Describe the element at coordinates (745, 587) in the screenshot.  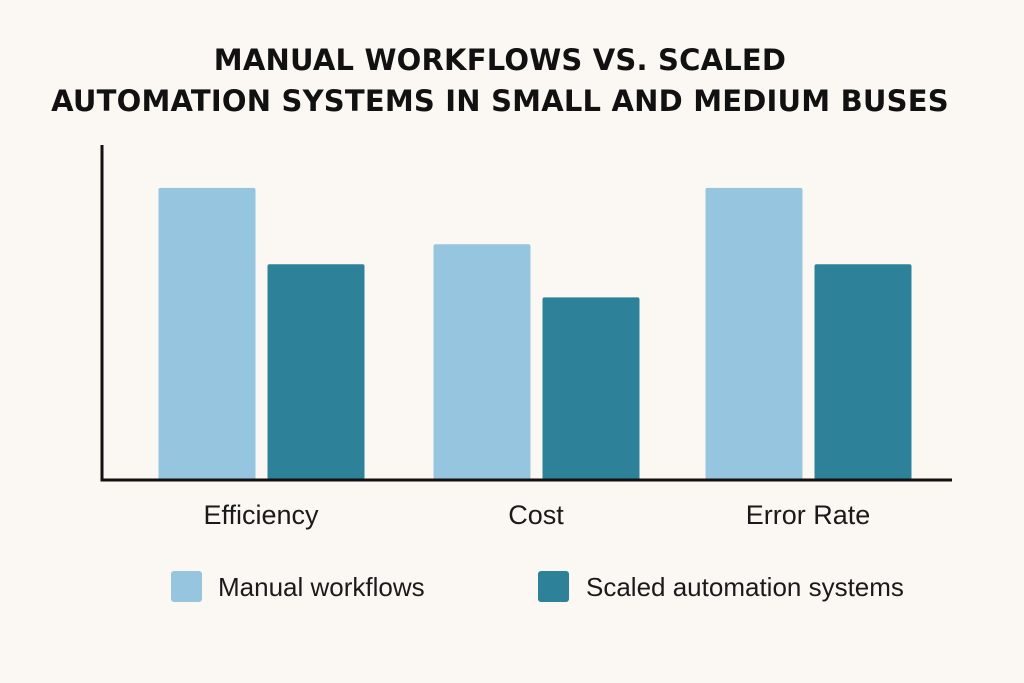
I see `legend-label-scaled-automation-systems: Scaled automation systems` at that location.